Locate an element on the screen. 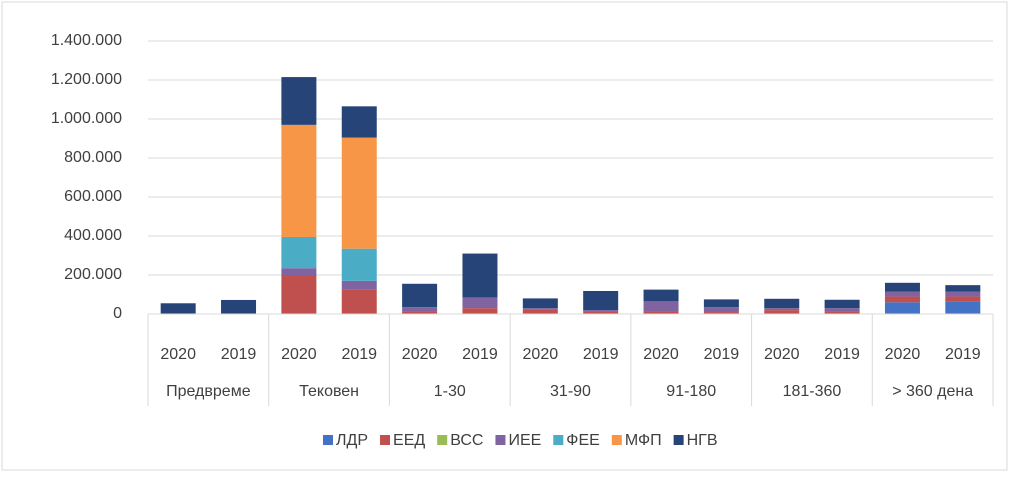 The image size is (1010, 478). group-label: 91-180 is located at coordinates (691, 391).